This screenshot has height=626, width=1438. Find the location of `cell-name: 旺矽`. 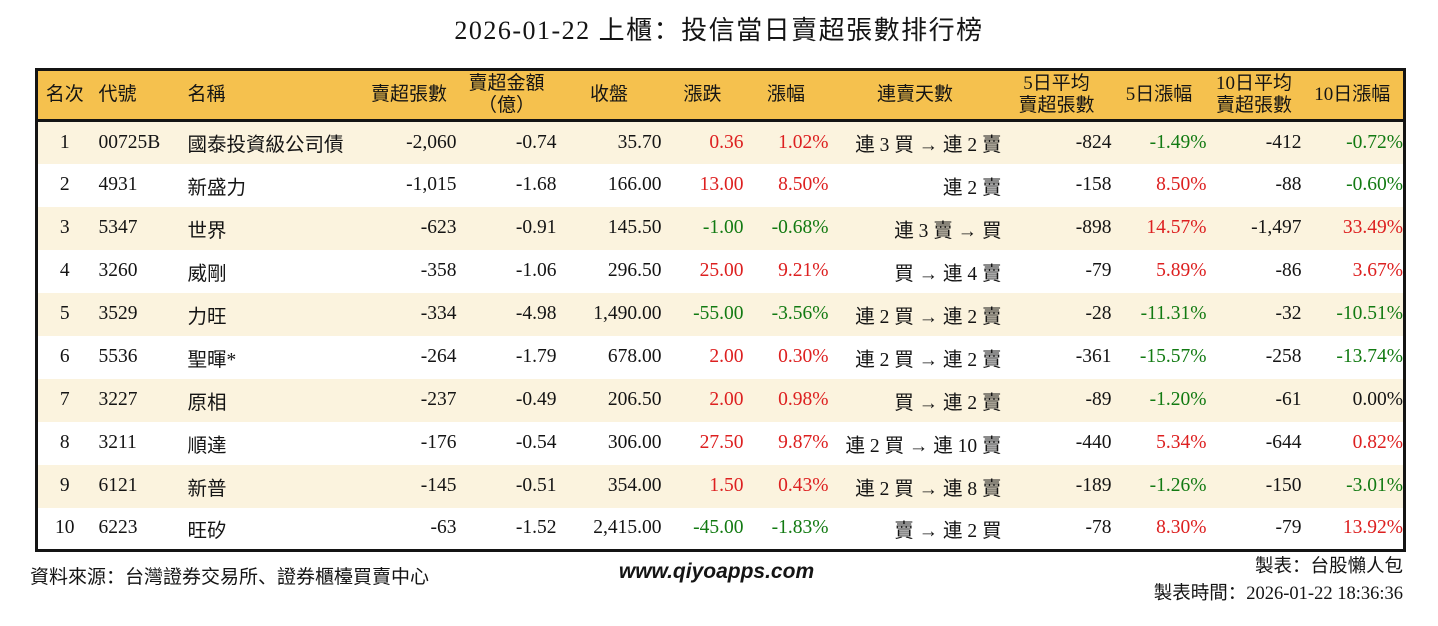

cell-name: 旺矽 is located at coordinates (207, 531).